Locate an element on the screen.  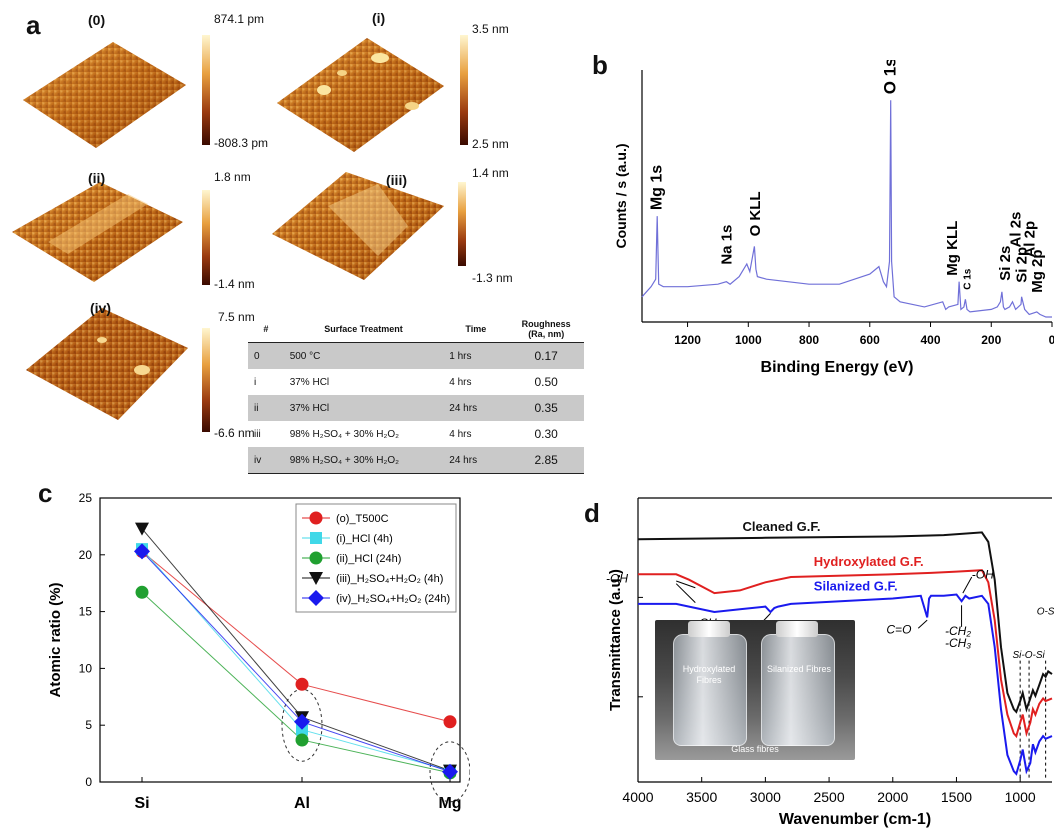
row-roughness: 0.30 is located at coordinates (546, 434).